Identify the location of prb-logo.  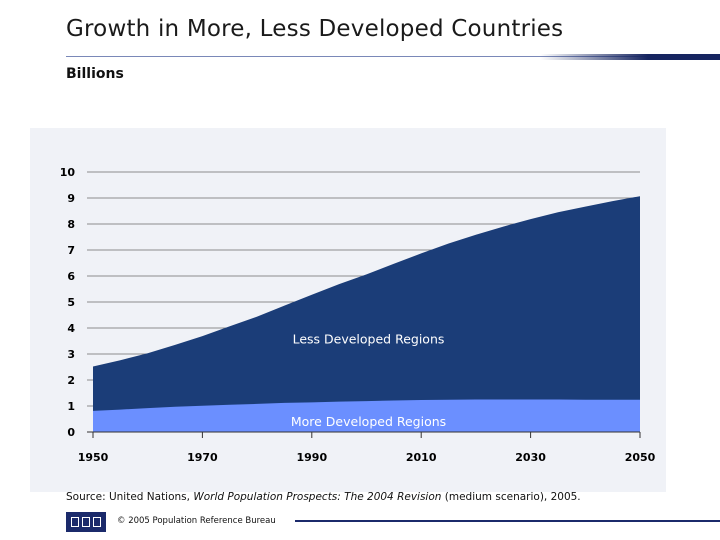
(86, 522).